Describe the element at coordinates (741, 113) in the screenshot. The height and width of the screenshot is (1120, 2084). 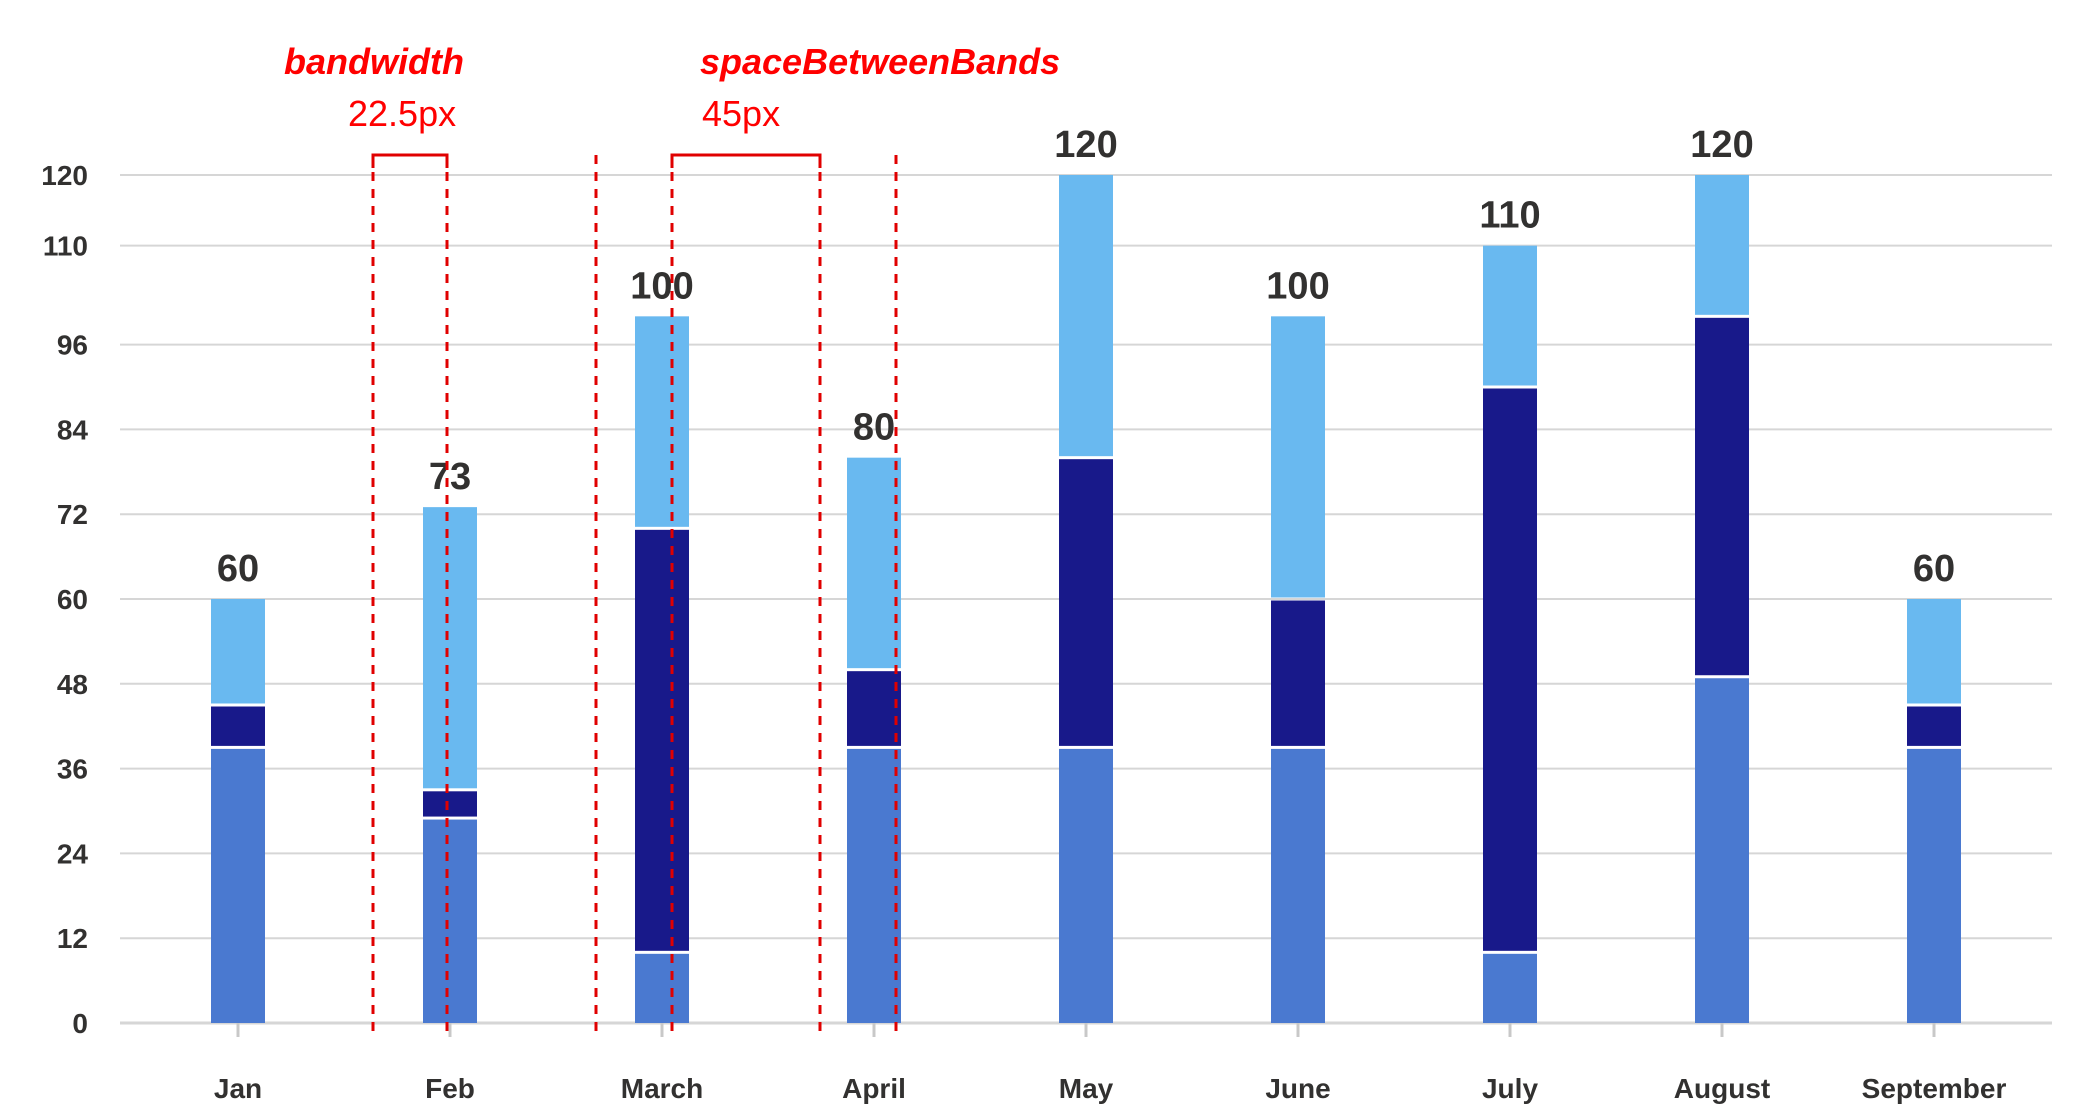
I see `space-between-bands-annotation-value: 45px` at that location.